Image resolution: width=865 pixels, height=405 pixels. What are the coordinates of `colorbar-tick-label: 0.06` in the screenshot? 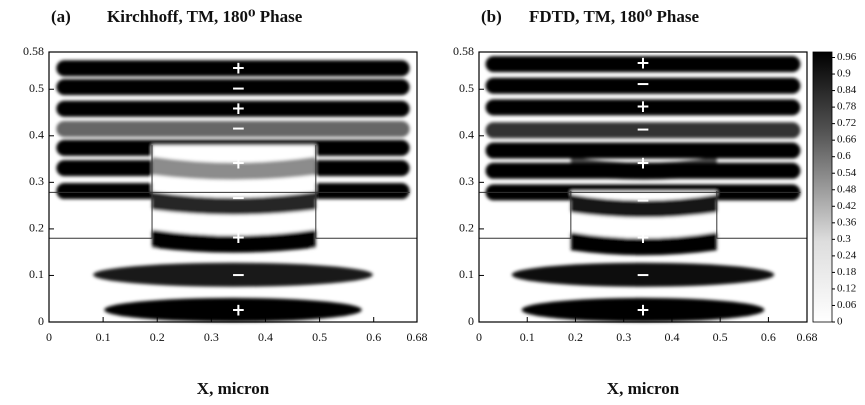 It's located at (847, 305).